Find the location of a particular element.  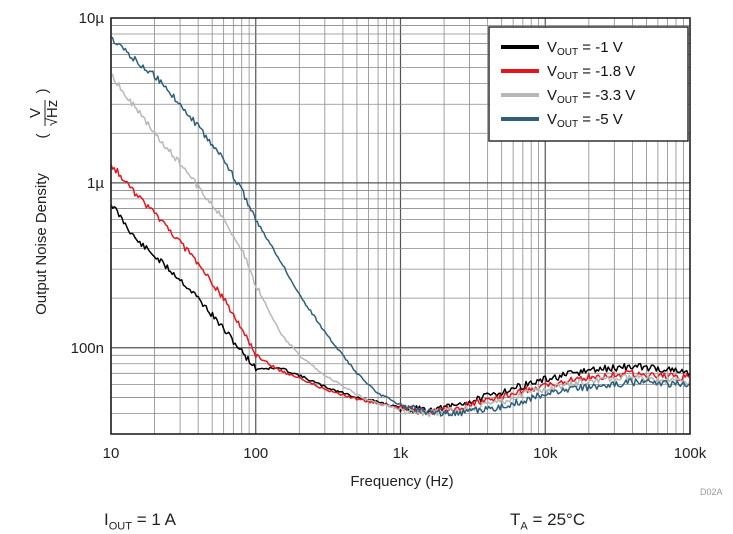

condition-ta-subscript: A is located at coordinates (524, 526).